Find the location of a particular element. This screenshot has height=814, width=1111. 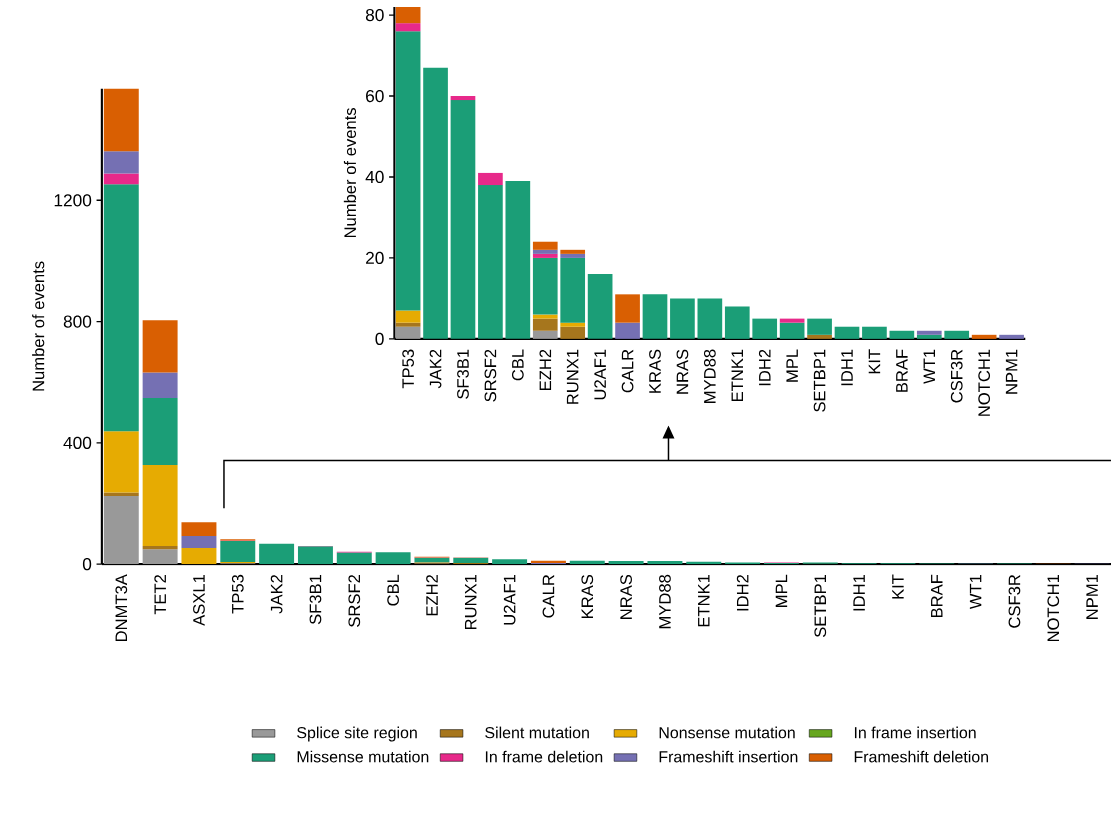

legend-label: In frame insertion is located at coordinates (915, 732).